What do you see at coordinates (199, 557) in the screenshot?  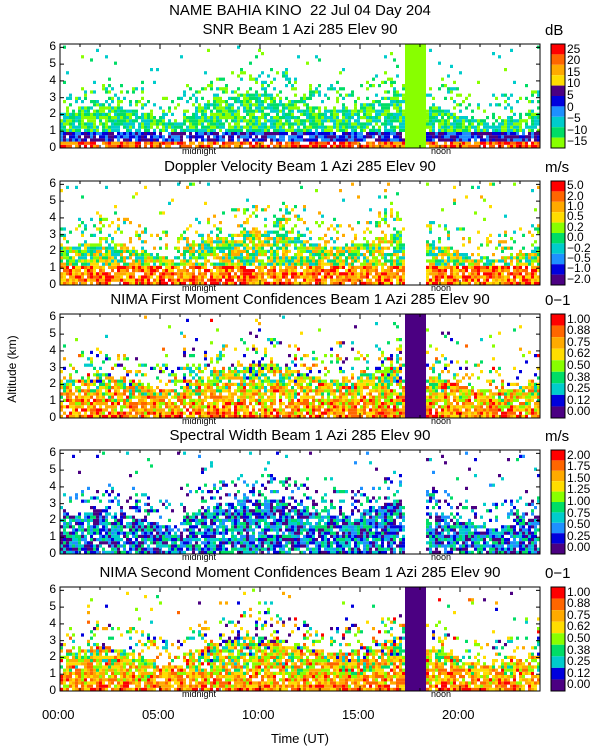 I see `midnight-marker-4: midnight` at bounding box center [199, 557].